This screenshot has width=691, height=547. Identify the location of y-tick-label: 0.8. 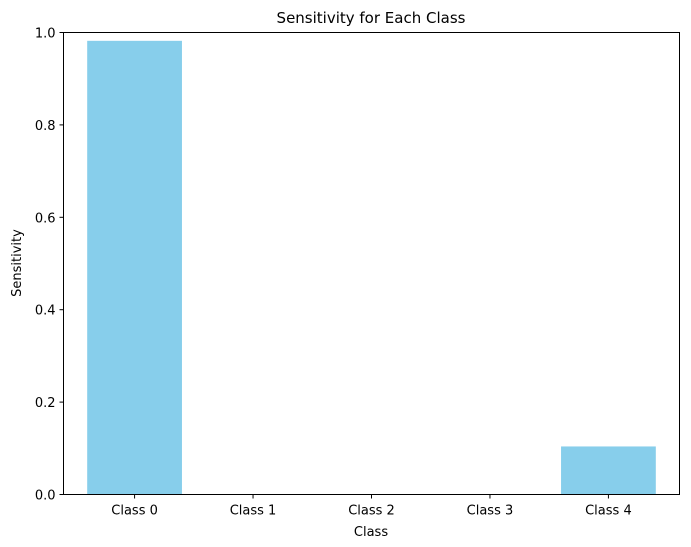
(45, 126).